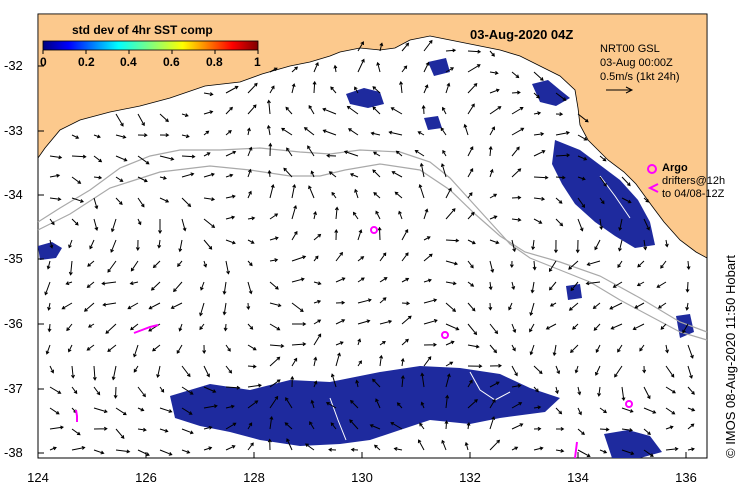 The image size is (749, 496). Describe the element at coordinates (214, 62) in the screenshot. I see `colorbar-tick-label: 0.8` at that location.